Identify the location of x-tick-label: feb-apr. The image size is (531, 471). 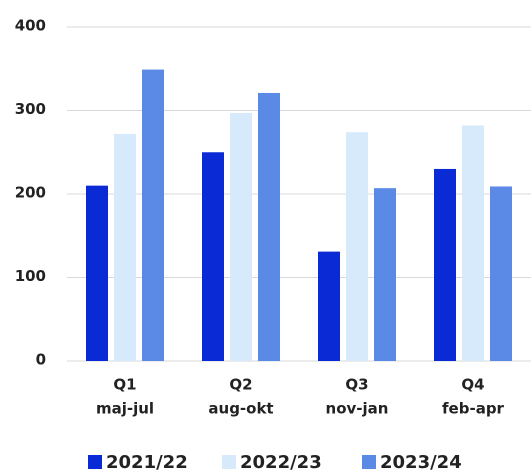
(473, 409).